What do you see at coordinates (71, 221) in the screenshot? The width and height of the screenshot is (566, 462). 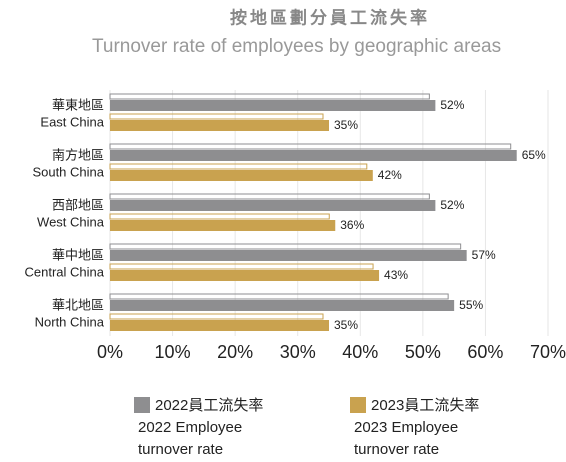 I see `y-tick-label: West China` at bounding box center [71, 221].